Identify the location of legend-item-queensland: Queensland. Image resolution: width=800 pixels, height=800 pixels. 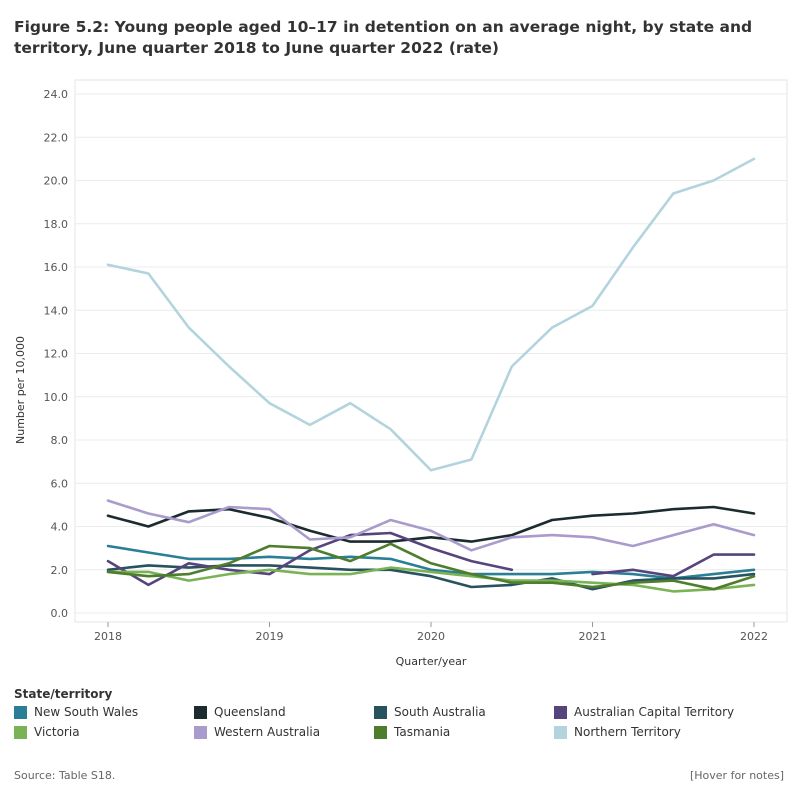
(284, 712).